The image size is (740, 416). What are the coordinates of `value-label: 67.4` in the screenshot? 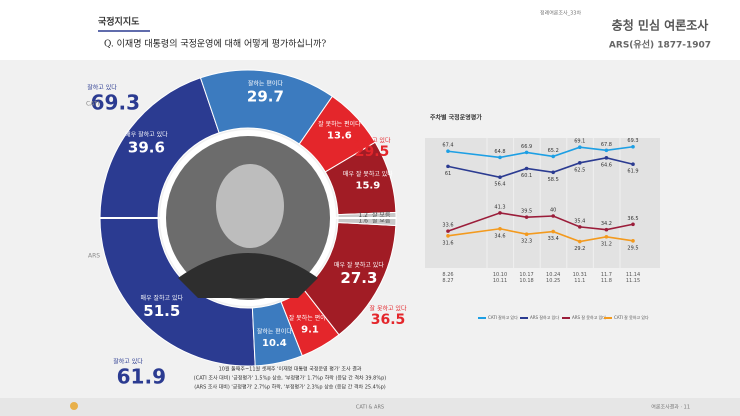 It's located at (447, 146).